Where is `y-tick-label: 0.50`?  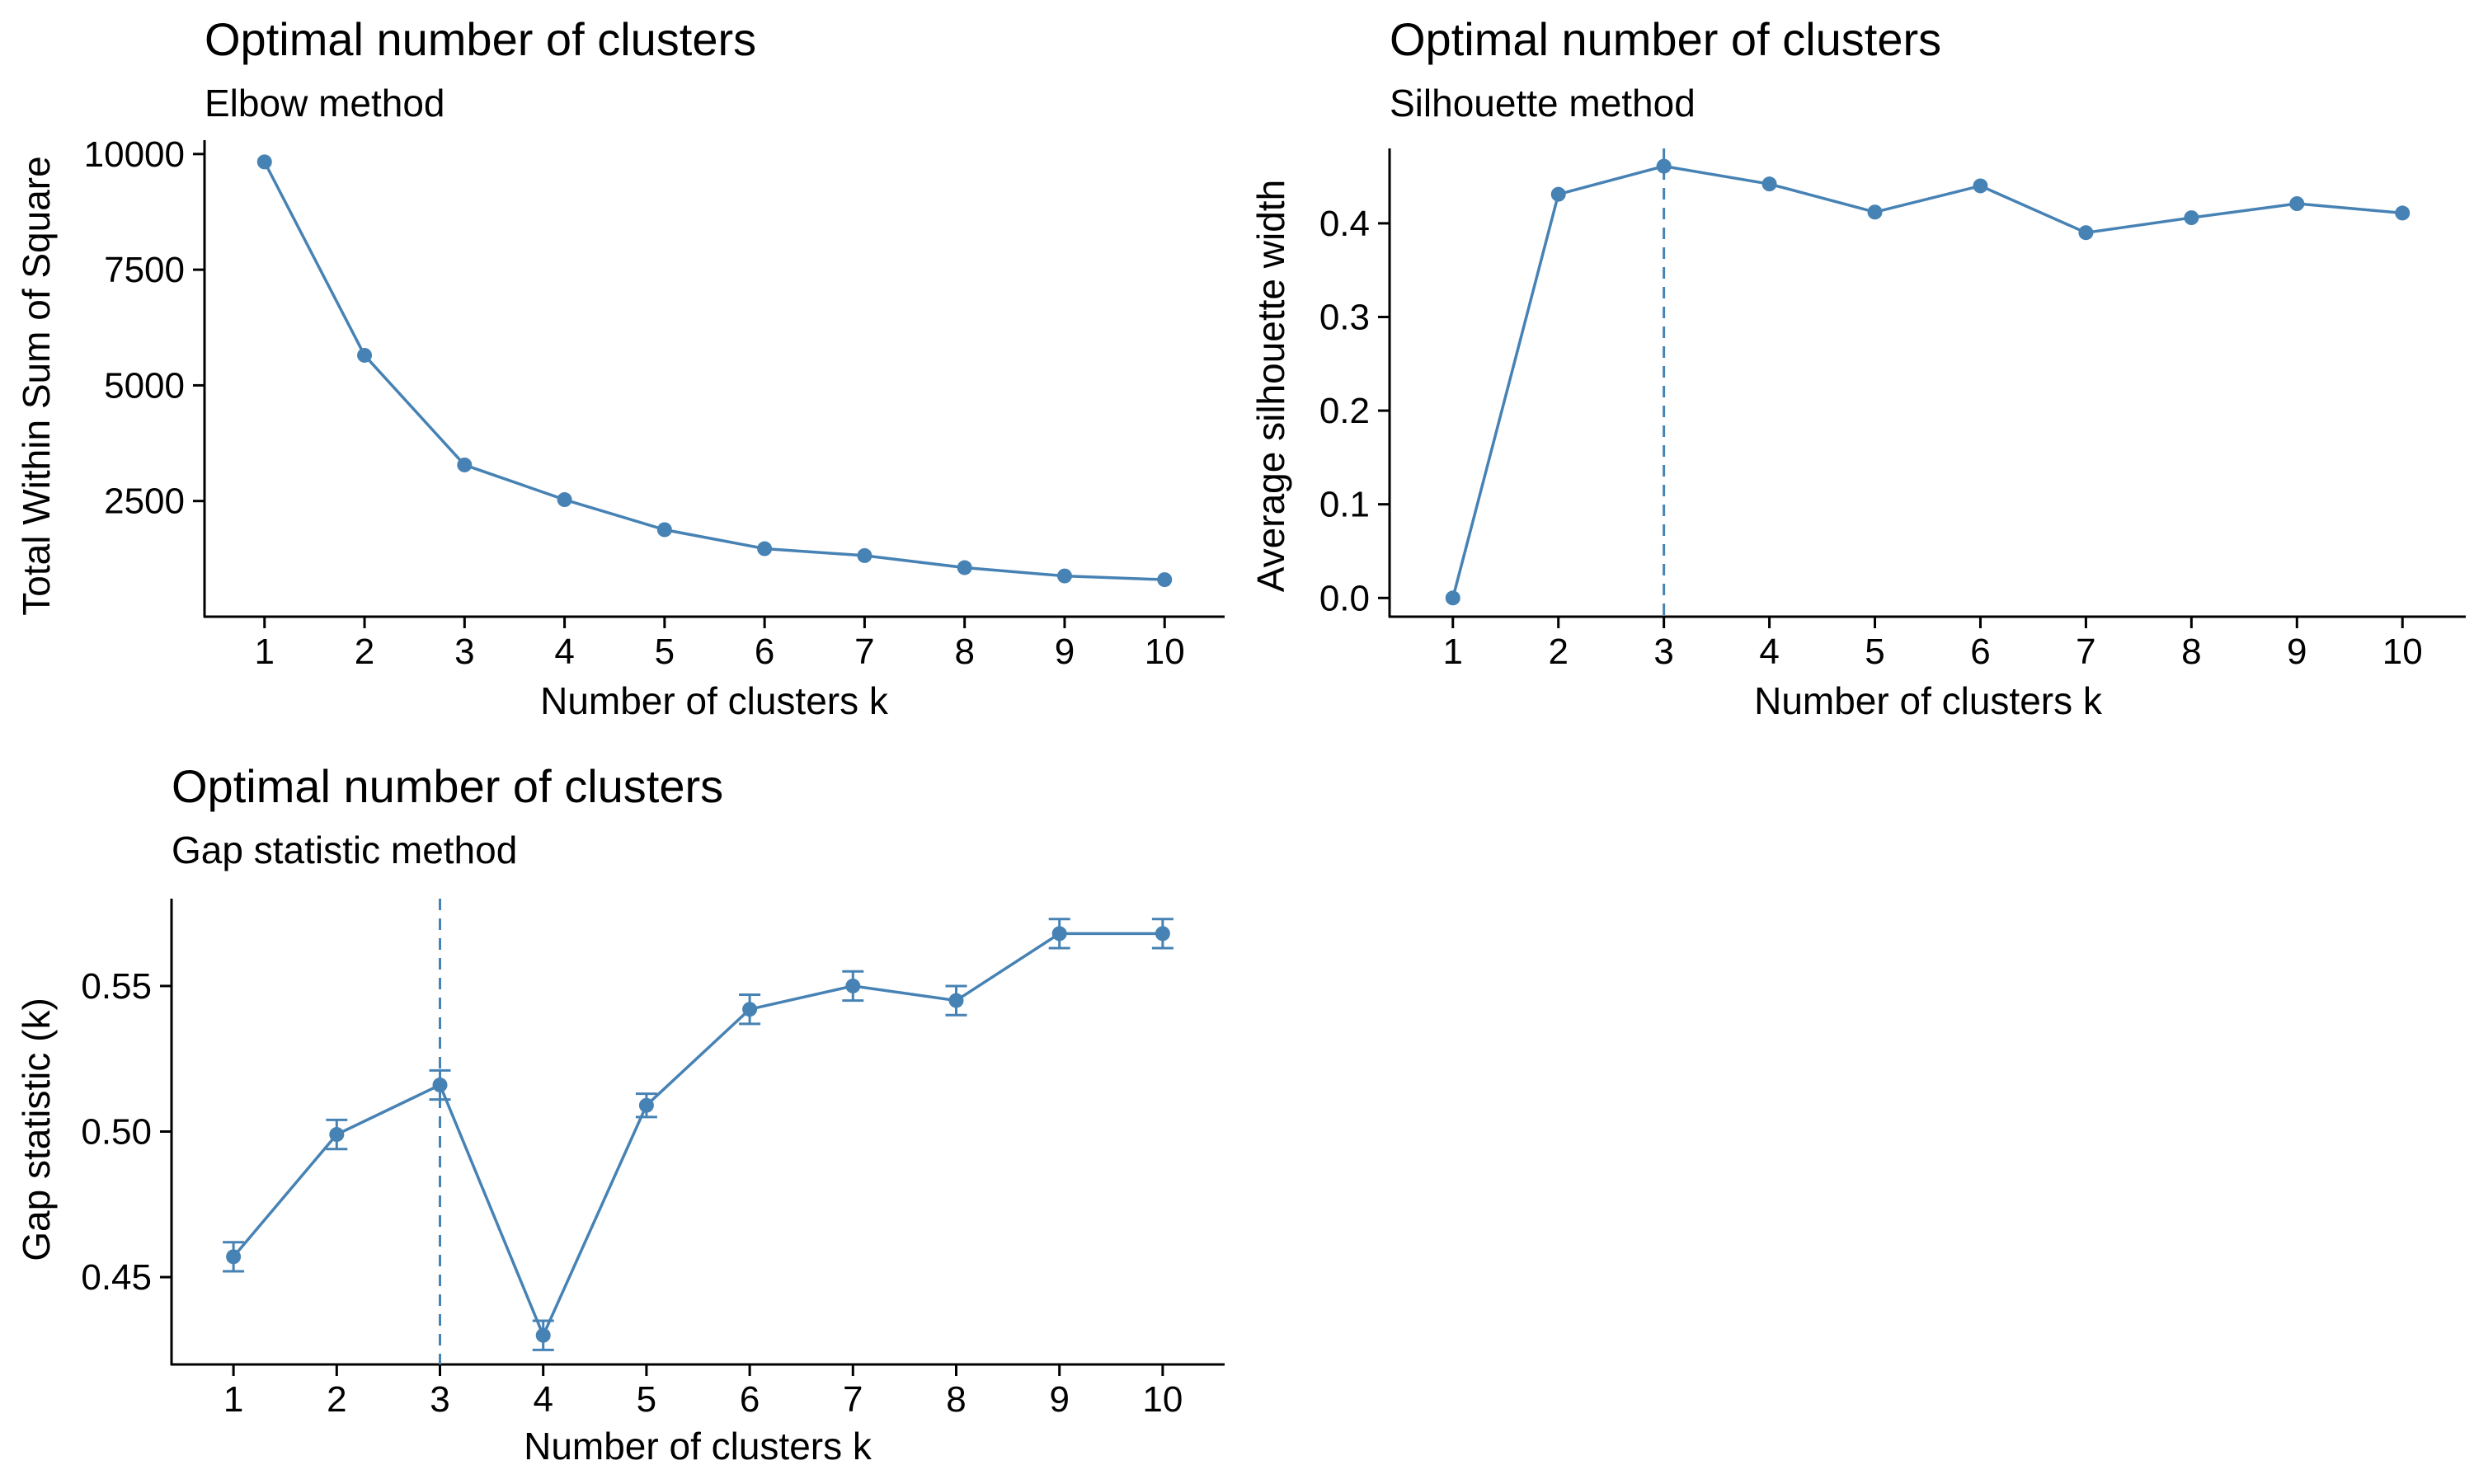 y-tick-label: 0.50 is located at coordinates (116, 1132).